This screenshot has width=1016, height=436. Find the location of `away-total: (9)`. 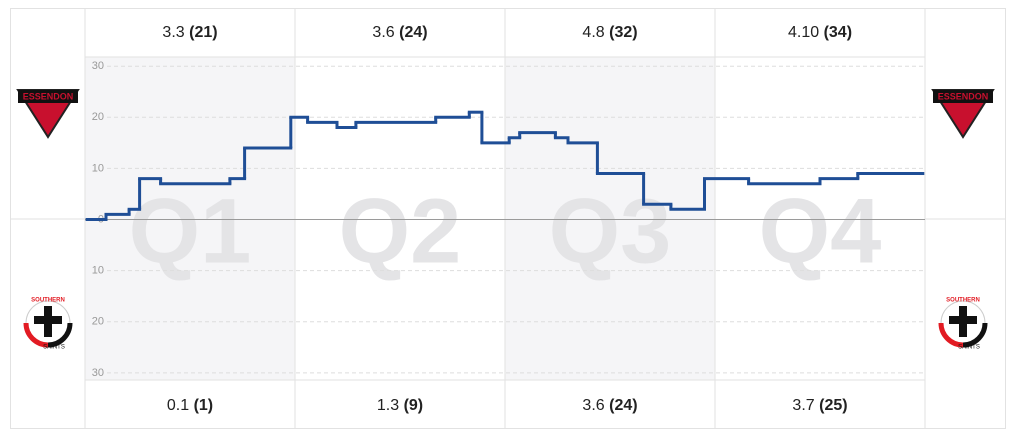

away-total: (9) is located at coordinates (414, 405).